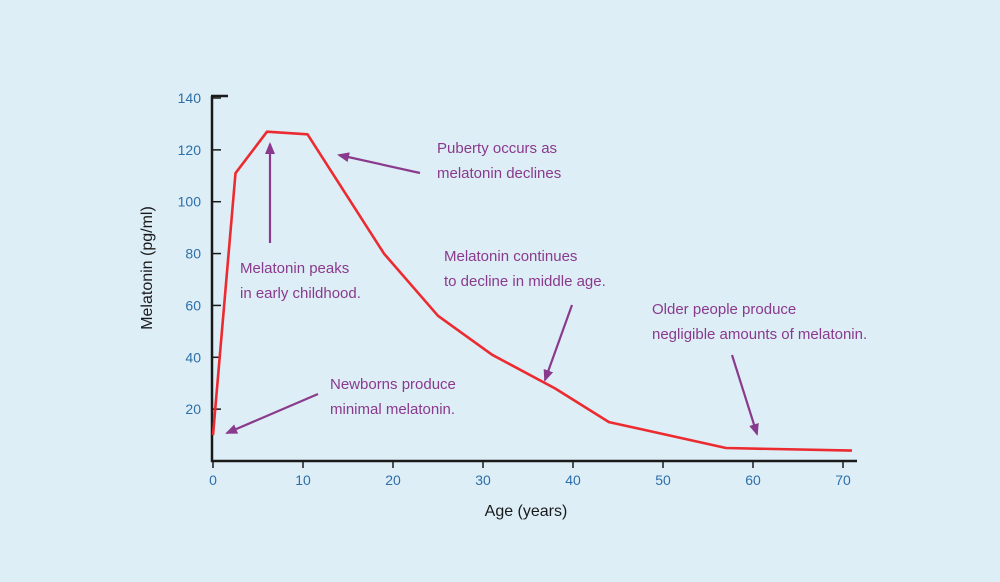 The width and height of the screenshot is (1000, 582). Describe the element at coordinates (573, 480) in the screenshot. I see `x-tick-label: 40` at that location.